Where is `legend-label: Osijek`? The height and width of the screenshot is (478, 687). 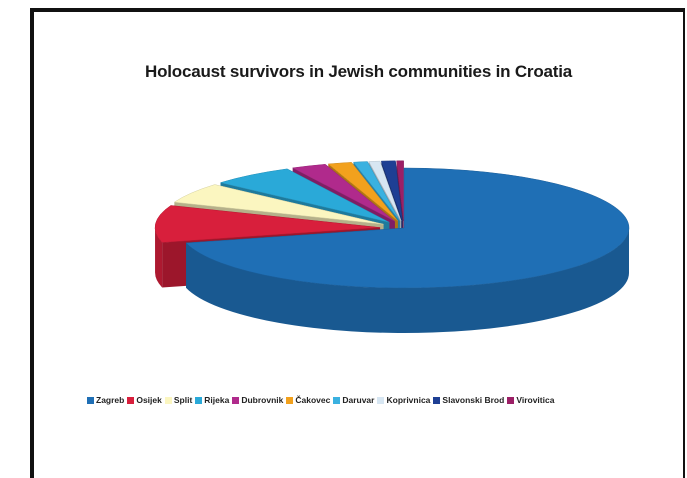 legend-label: Osijek is located at coordinates (149, 400).